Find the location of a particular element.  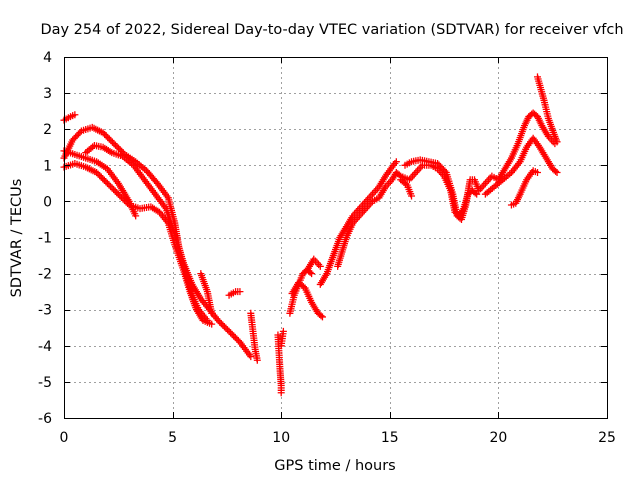

y-tick-label: -3 is located at coordinates (45, 311).